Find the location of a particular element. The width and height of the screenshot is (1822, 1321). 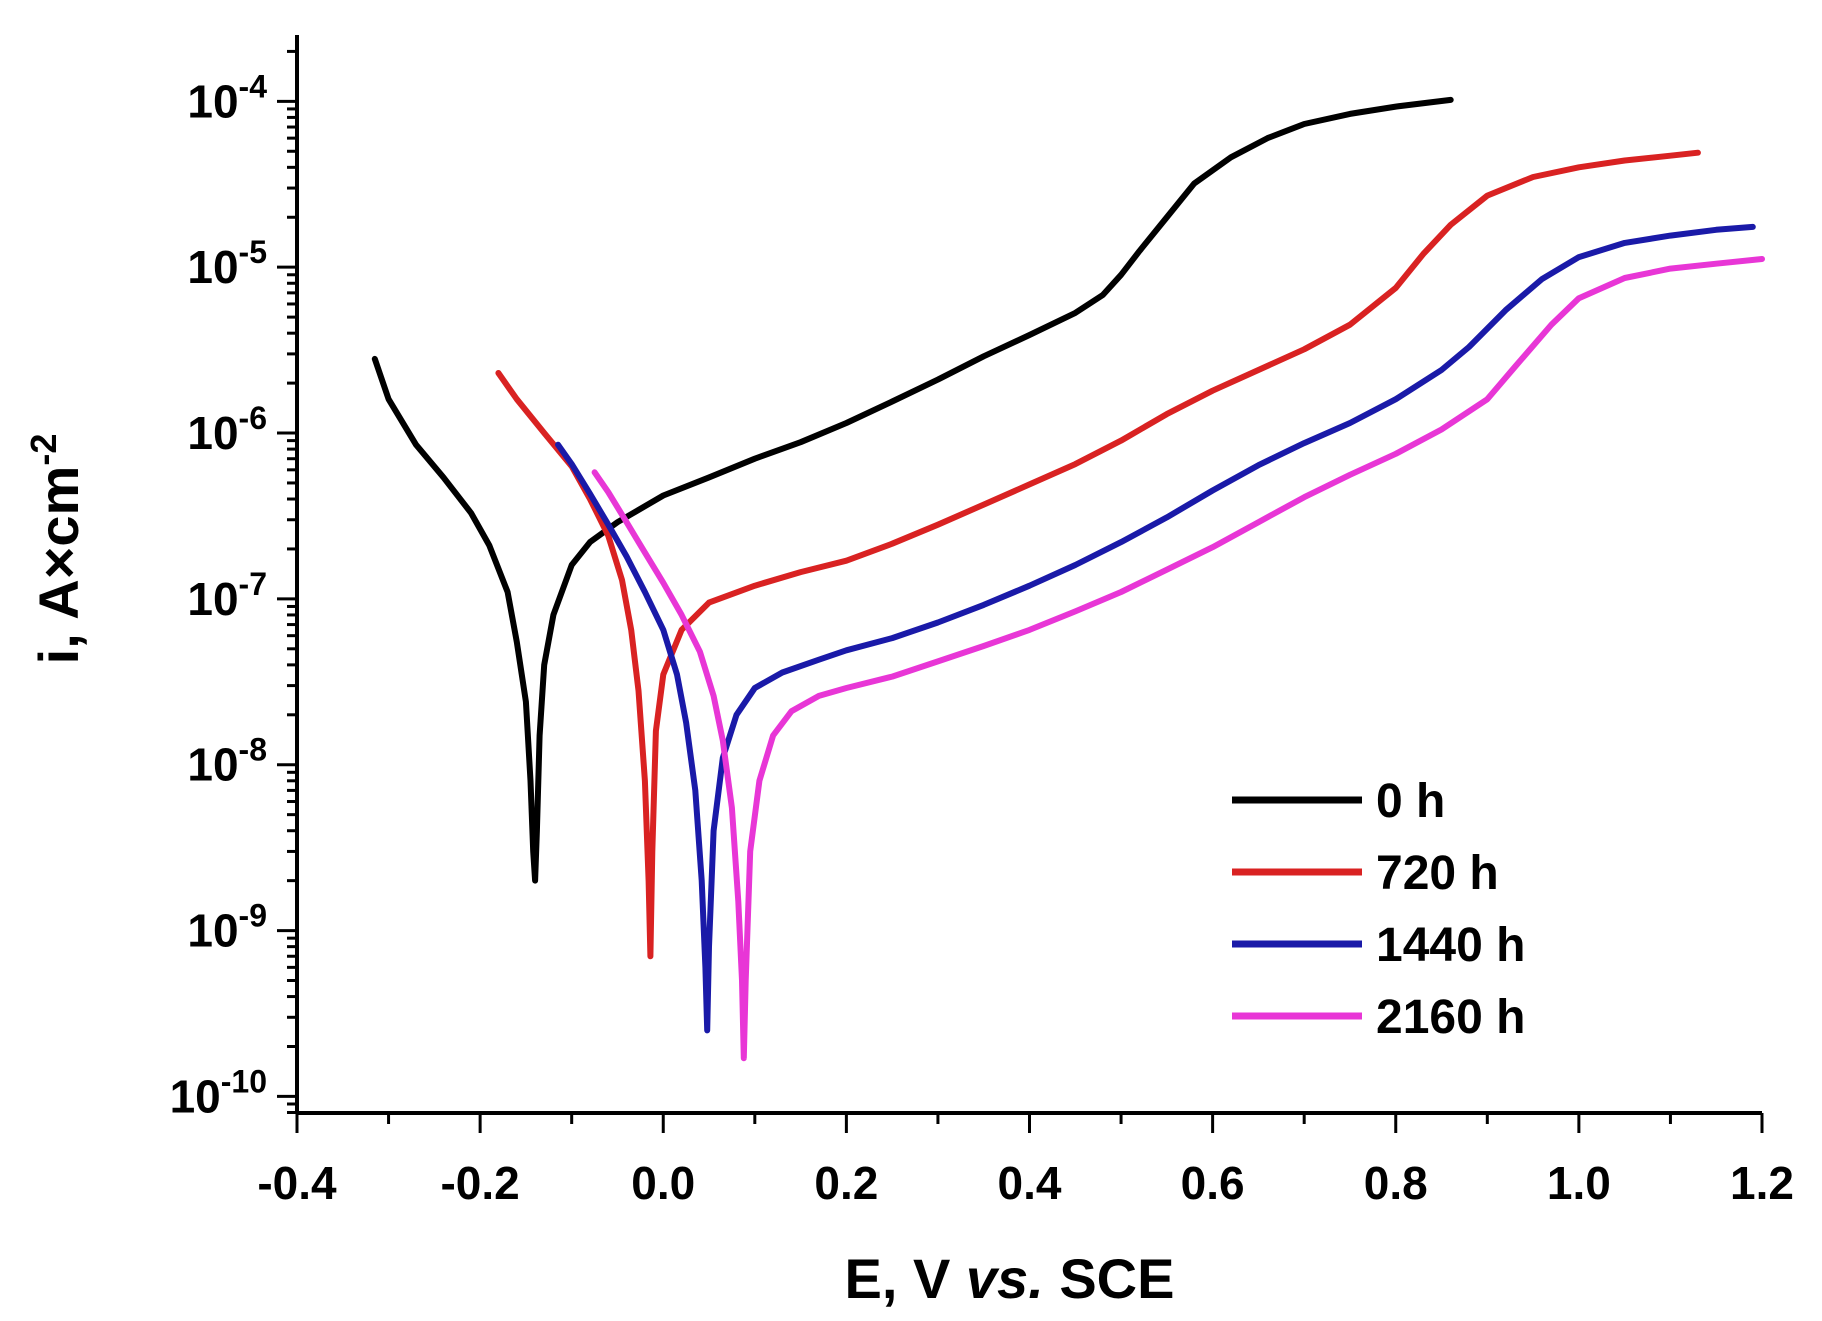

legend: 0 h 720 h 1440 h 2160 h is located at coordinates (1378, 909).